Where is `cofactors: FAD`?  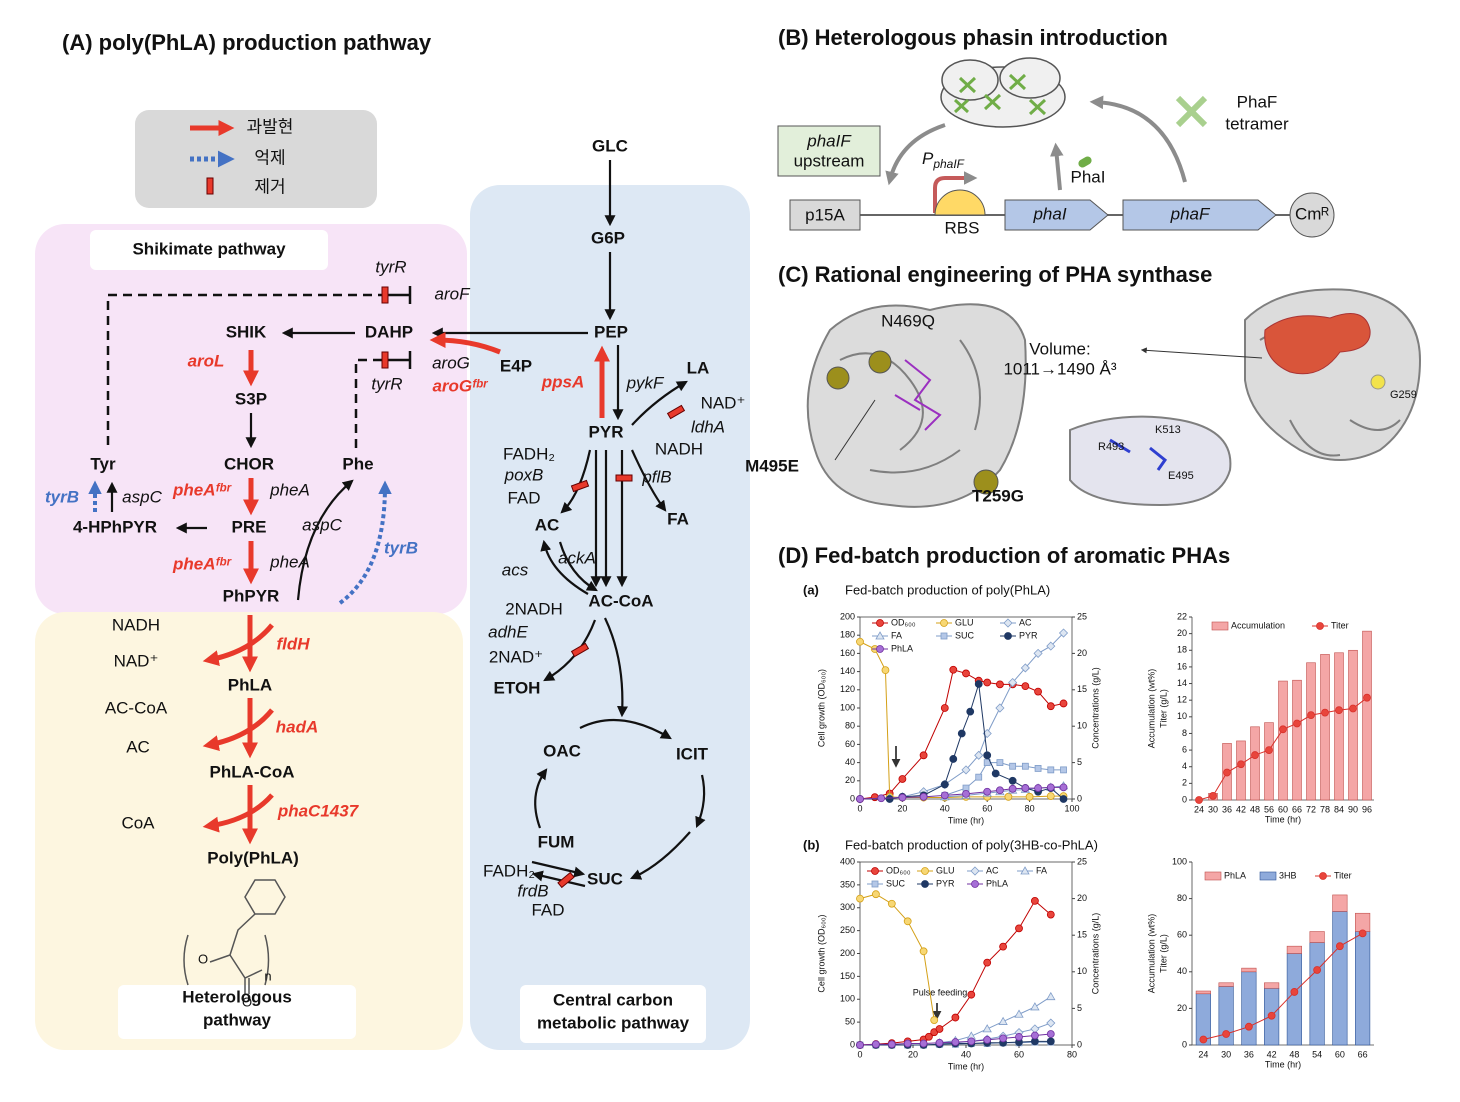 cofactors: FAD is located at coordinates (523, 497).